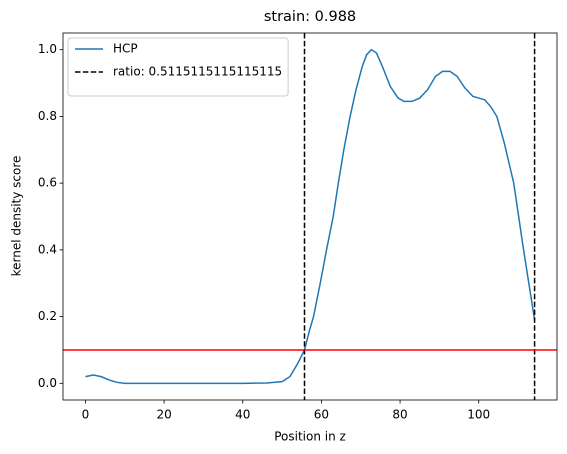 The width and height of the screenshot is (567, 454). What do you see at coordinates (163, 415) in the screenshot?
I see `x-tick-label: 20` at bounding box center [163, 415].